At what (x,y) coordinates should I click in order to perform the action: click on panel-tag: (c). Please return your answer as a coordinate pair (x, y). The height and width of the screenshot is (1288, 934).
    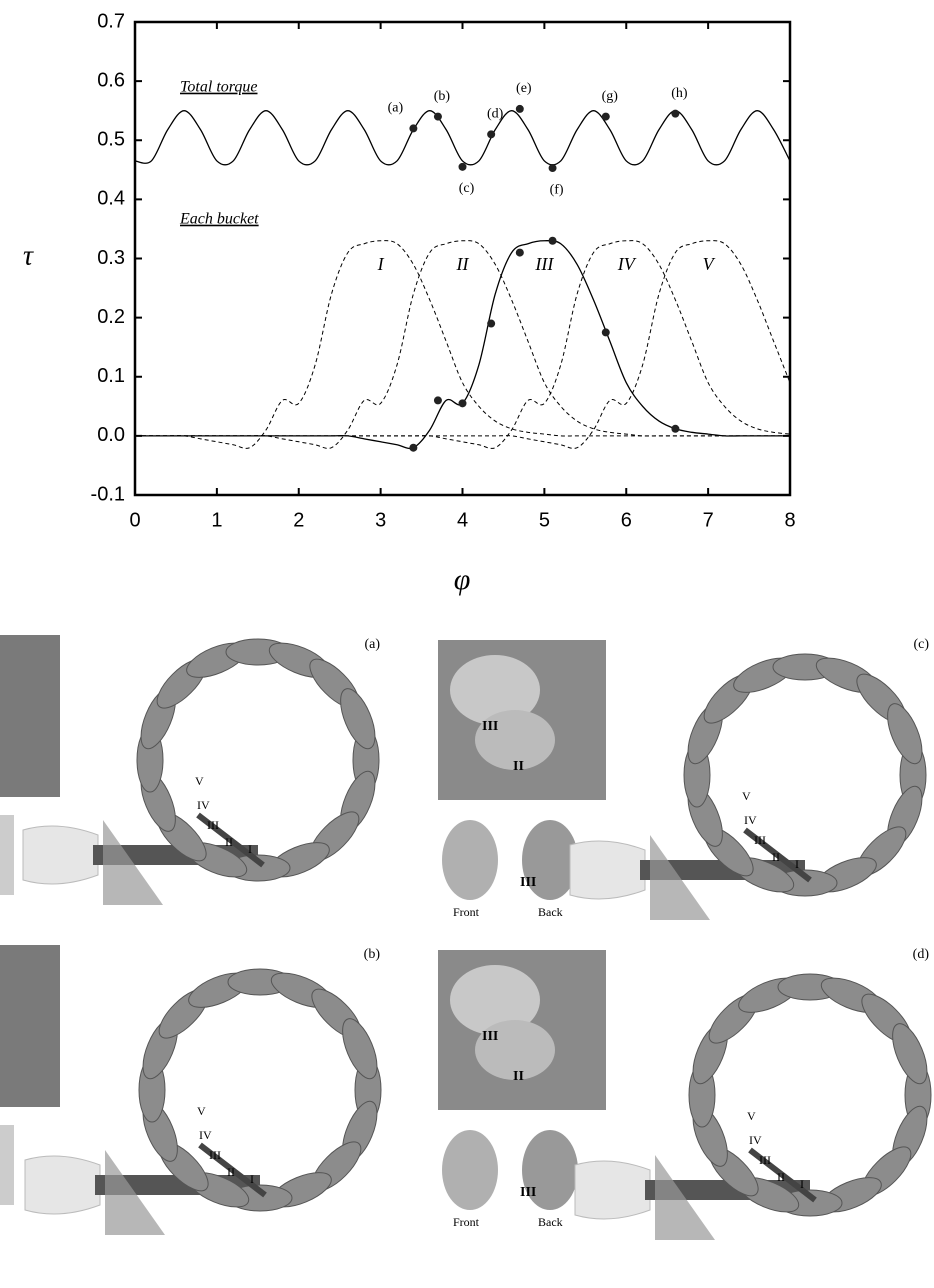
    Looking at the image, I should click on (921, 644).